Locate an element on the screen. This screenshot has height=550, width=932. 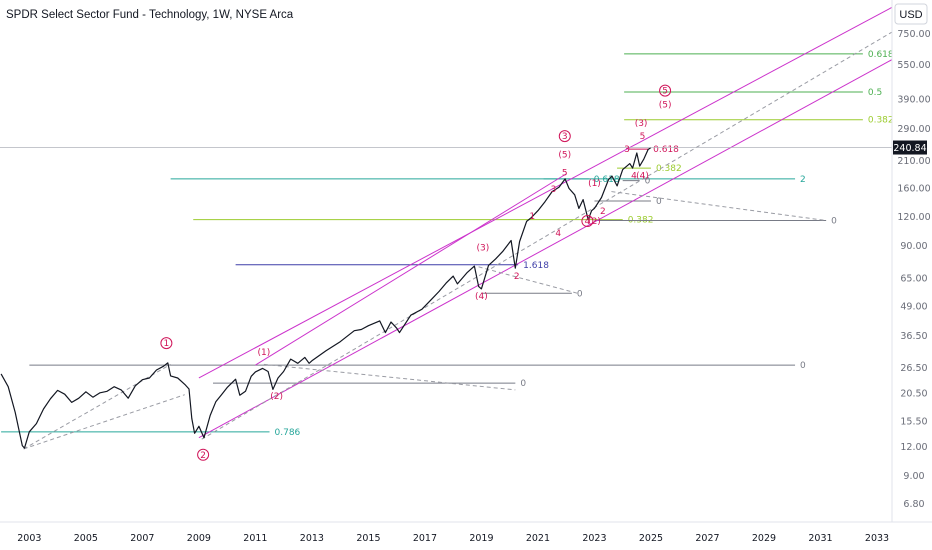
x-tick-label: 2027 is located at coordinates (707, 538).